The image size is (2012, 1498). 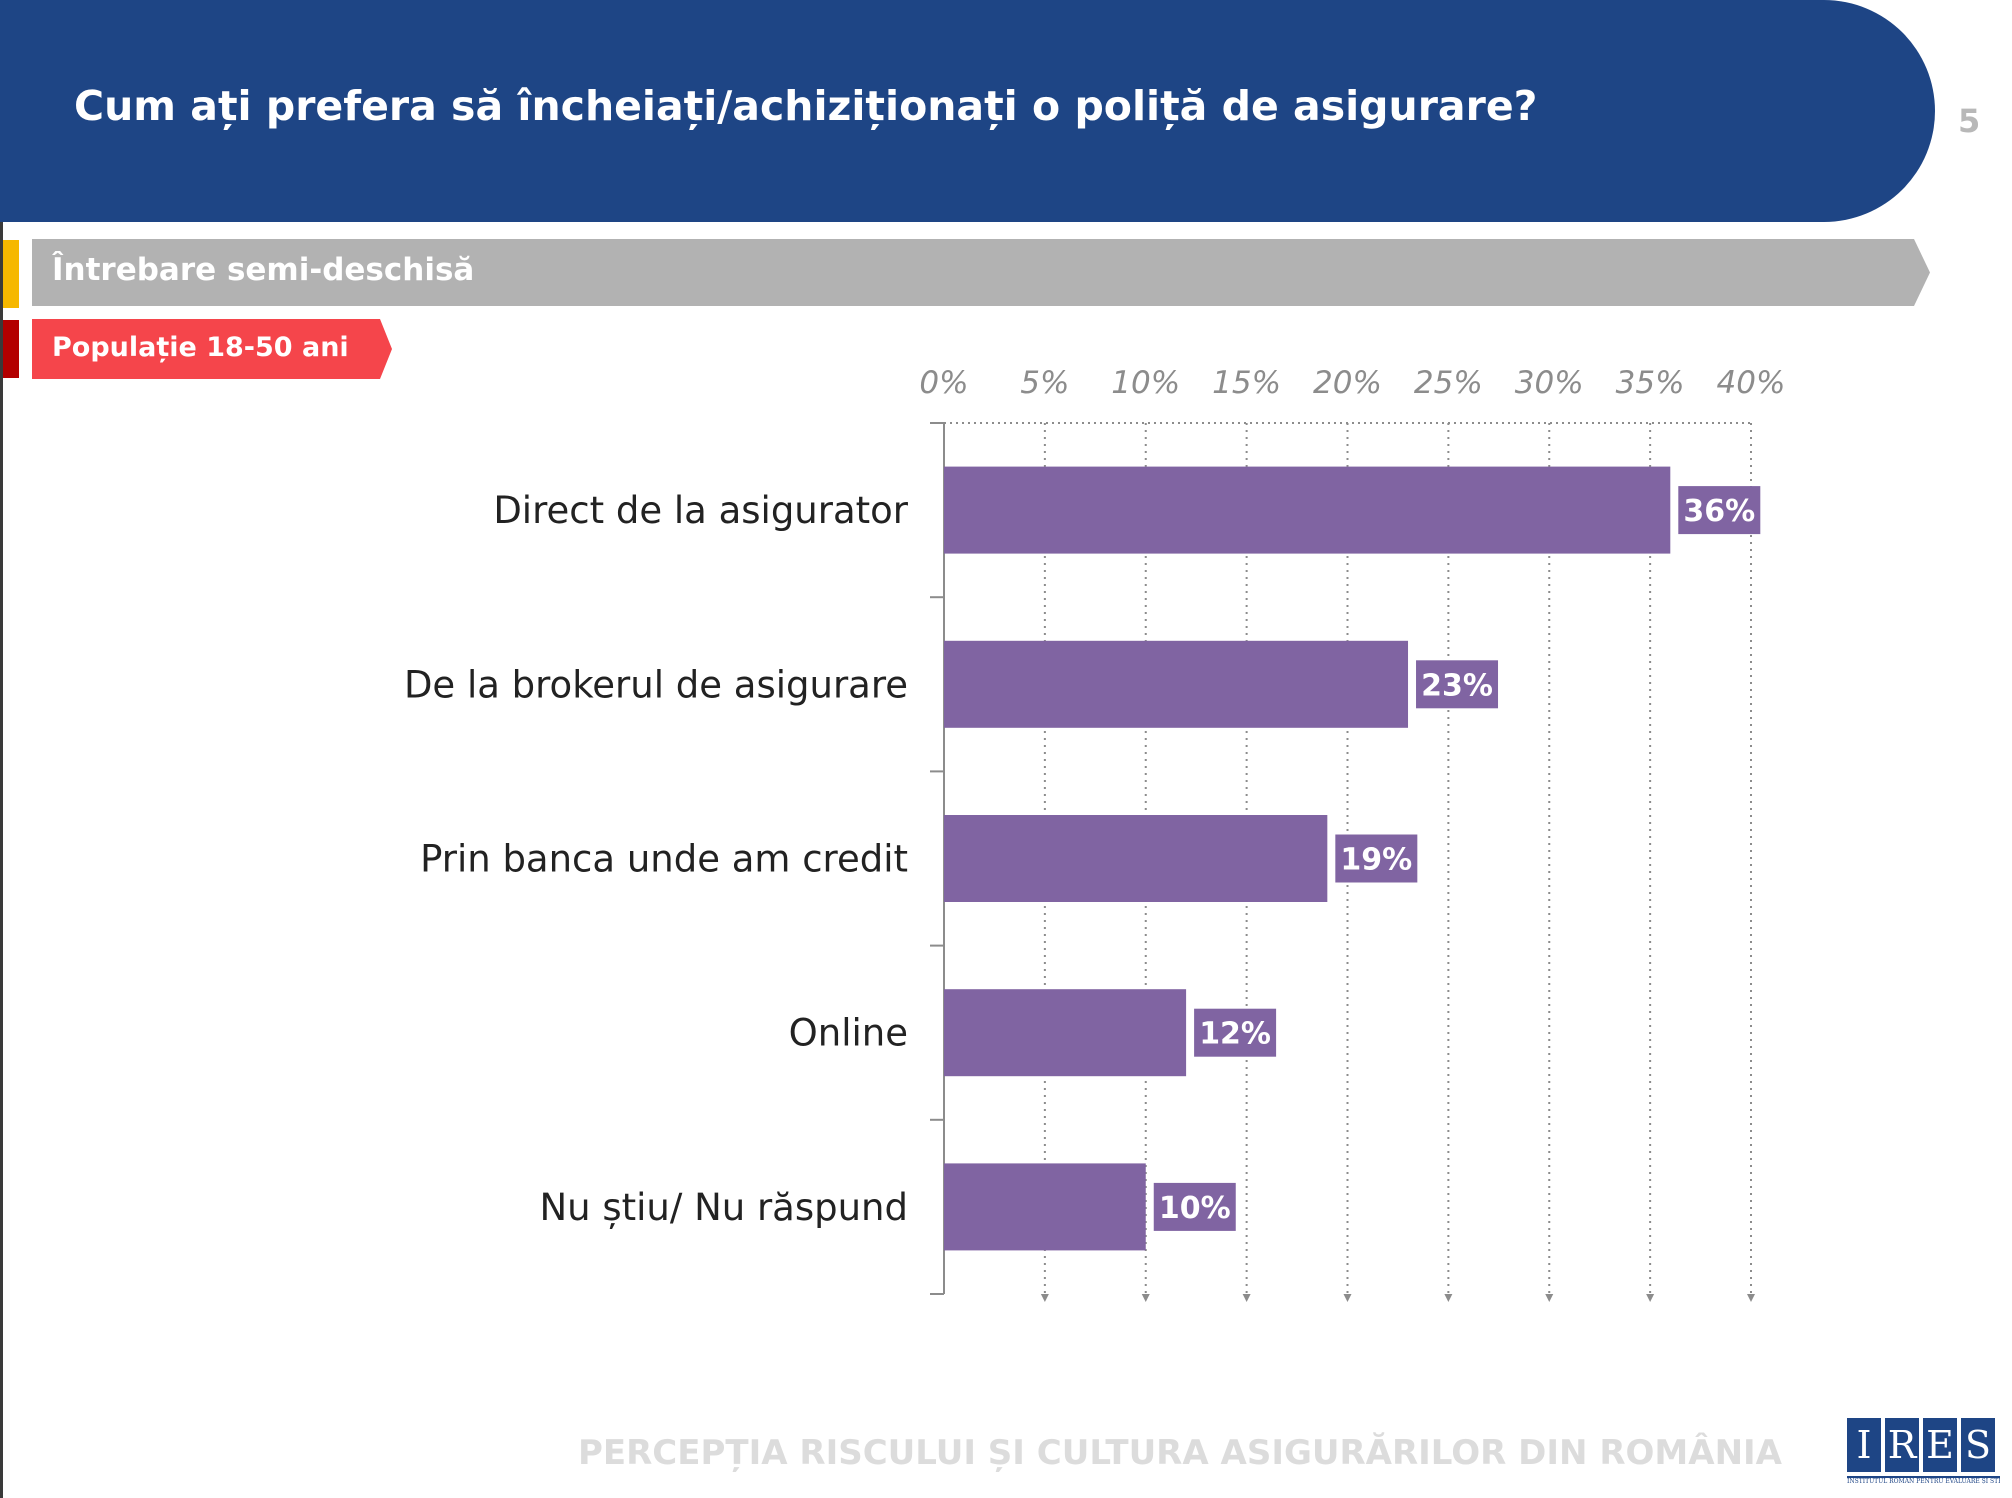 What do you see at coordinates (664, 859) in the screenshot?
I see `category-label: Prin banca unde am credit` at bounding box center [664, 859].